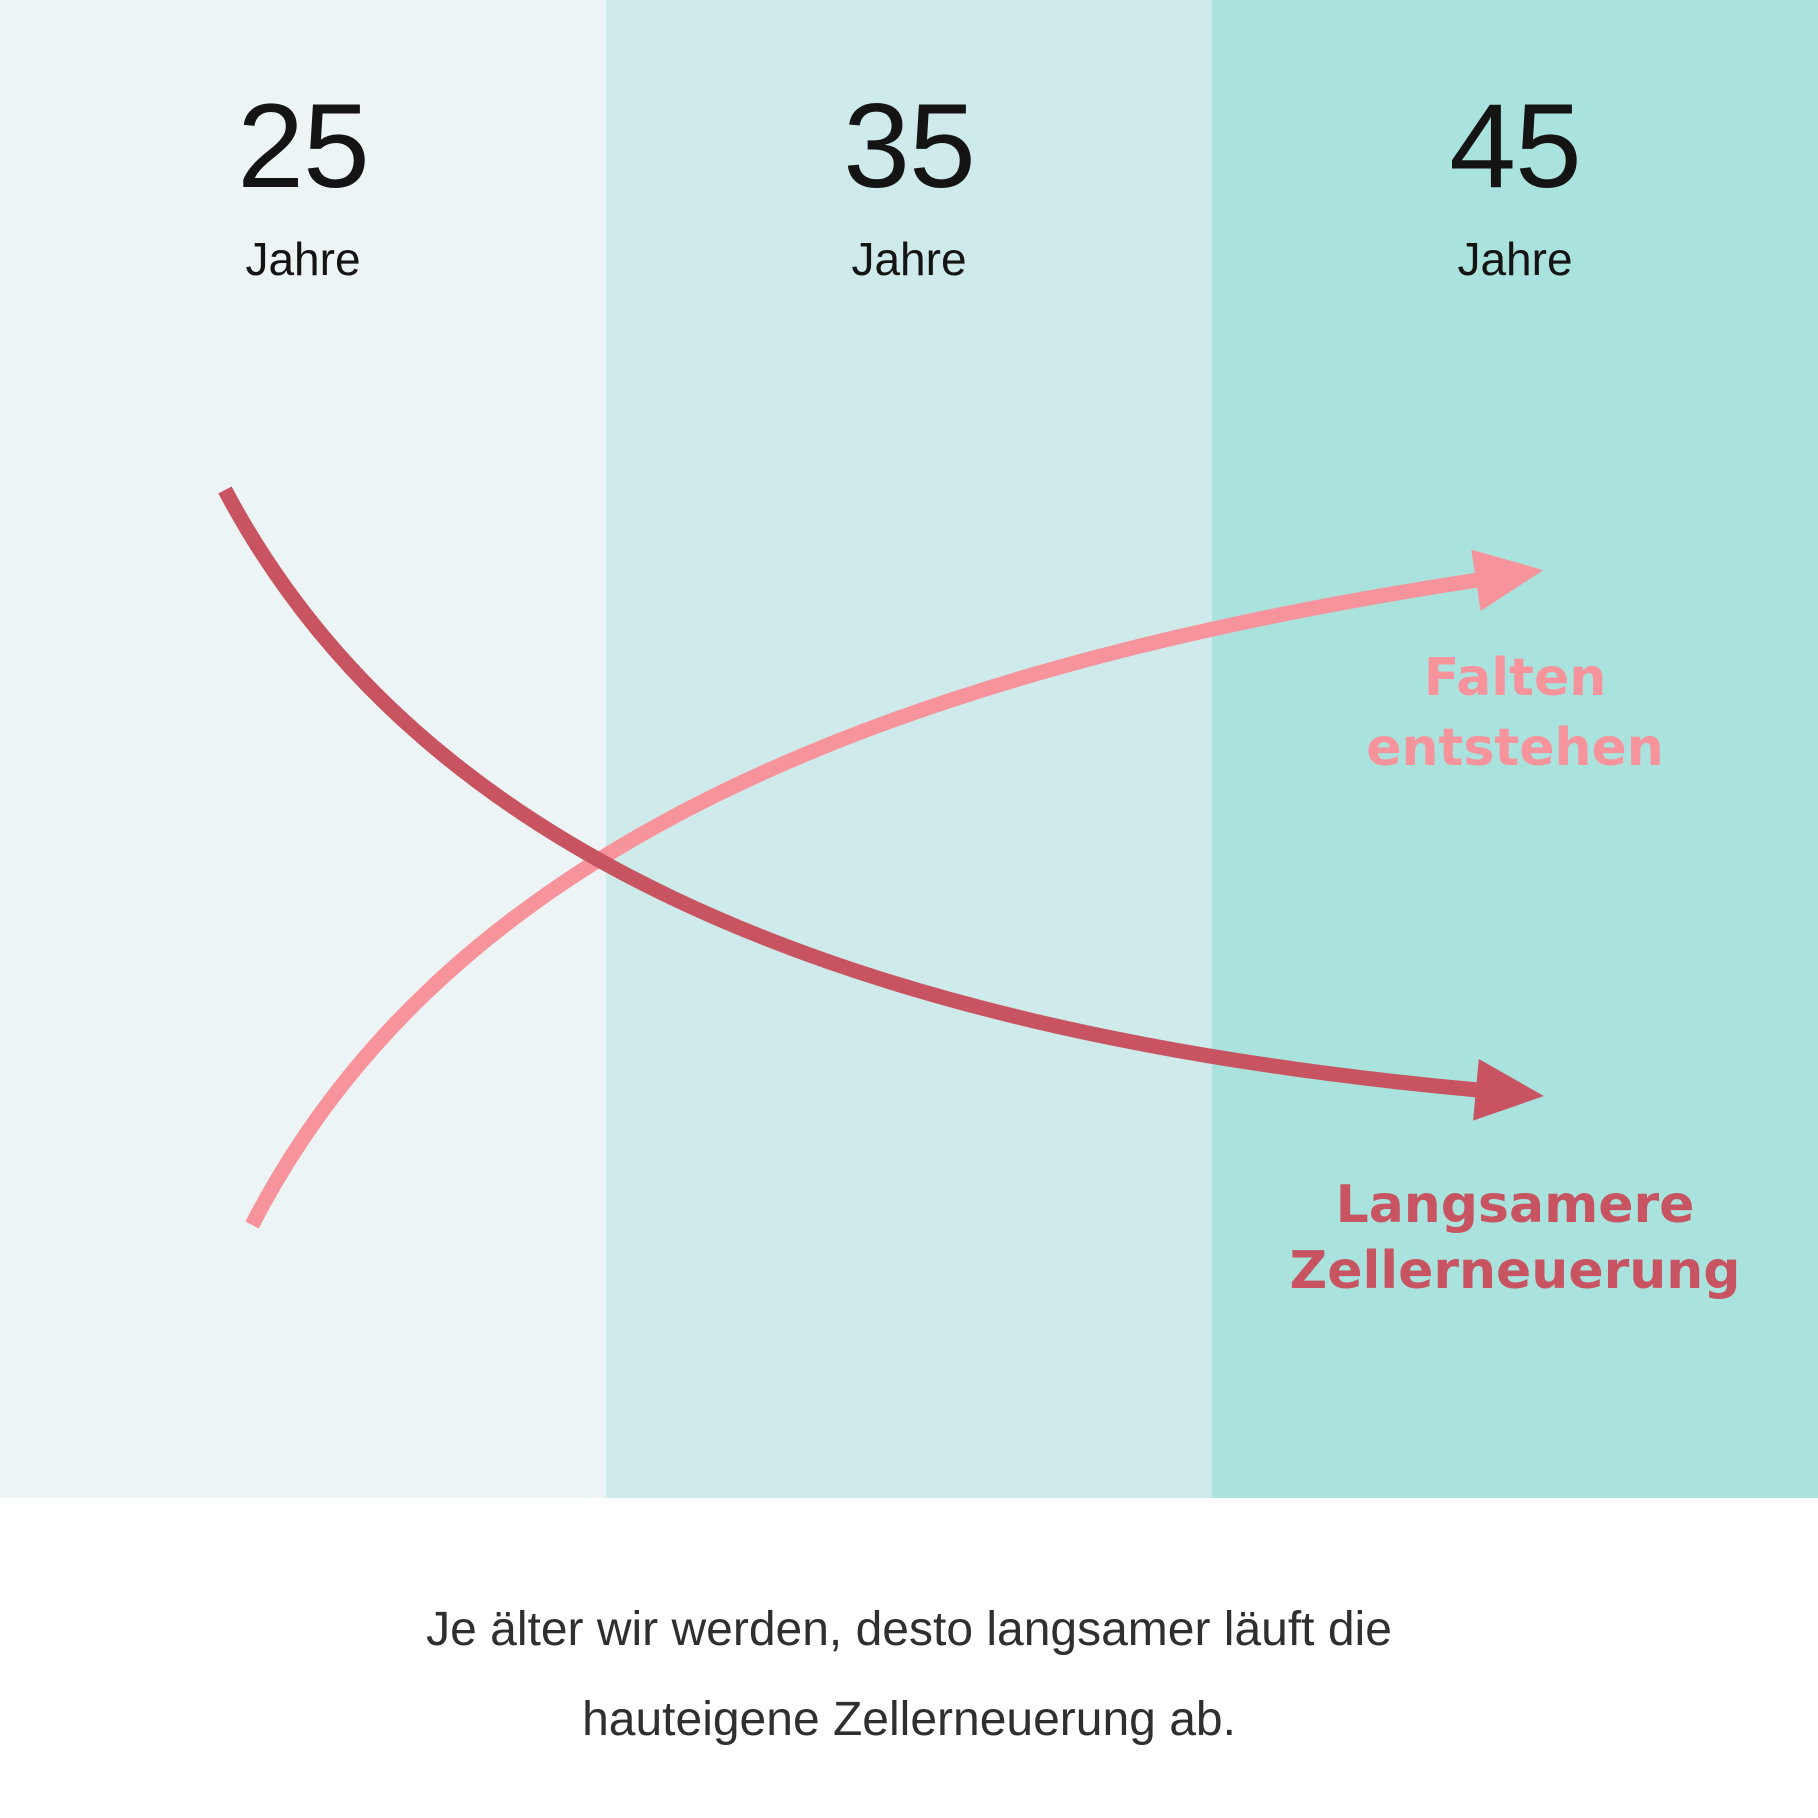 The width and height of the screenshot is (1818, 1818). I want to click on falling-curve-label-line1: Langsamere, so click(1515, 1205).